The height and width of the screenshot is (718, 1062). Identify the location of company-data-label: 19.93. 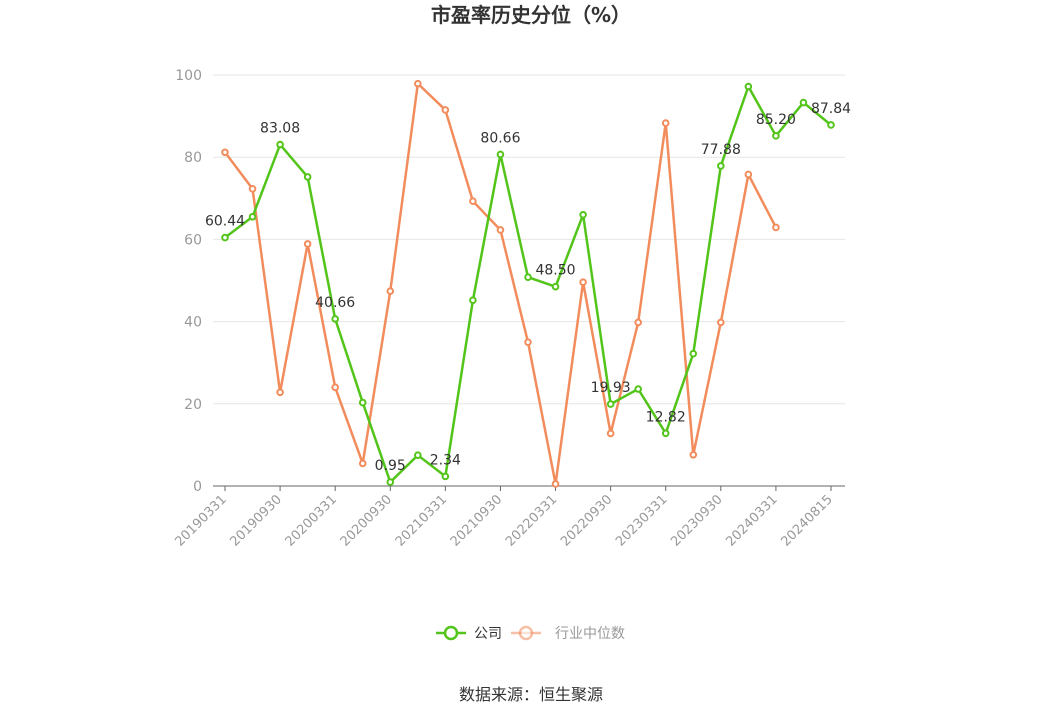
(611, 388).